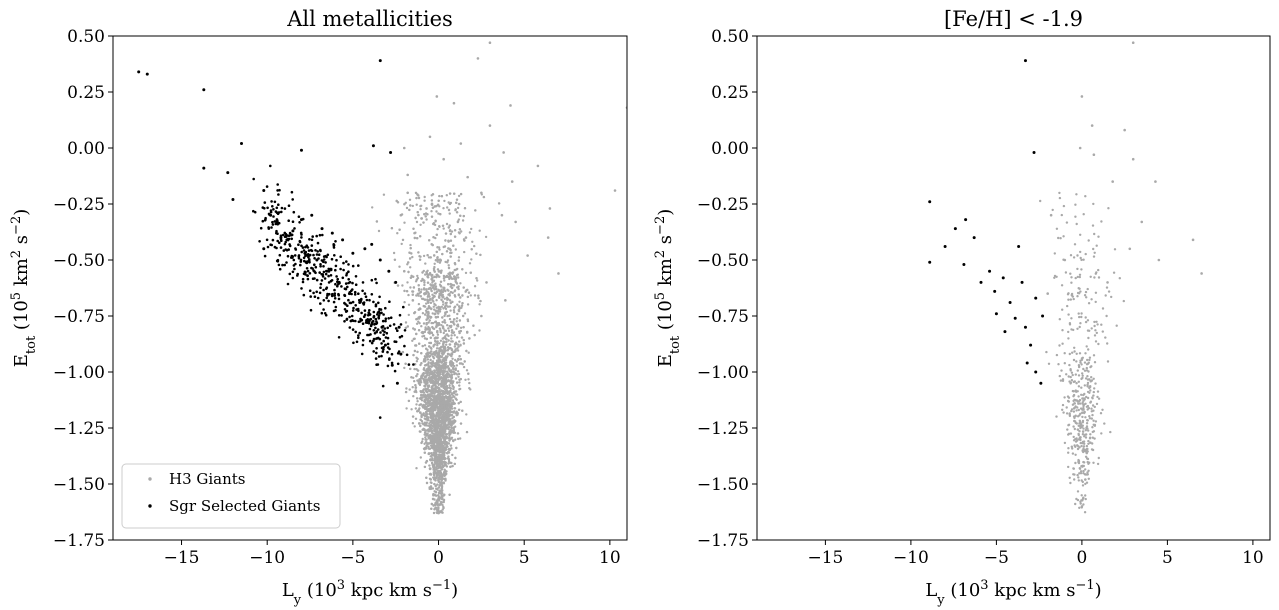 The width and height of the screenshot is (1279, 610). What do you see at coordinates (79, 429) in the screenshot?
I see `y-tick-label: −1.25` at bounding box center [79, 429].